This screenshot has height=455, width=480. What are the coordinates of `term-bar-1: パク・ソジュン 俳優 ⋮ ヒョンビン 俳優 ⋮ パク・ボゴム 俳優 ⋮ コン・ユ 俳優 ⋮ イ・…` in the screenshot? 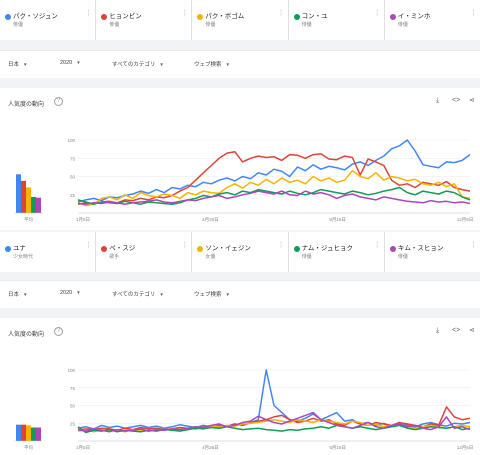 It's located at (240, 20).